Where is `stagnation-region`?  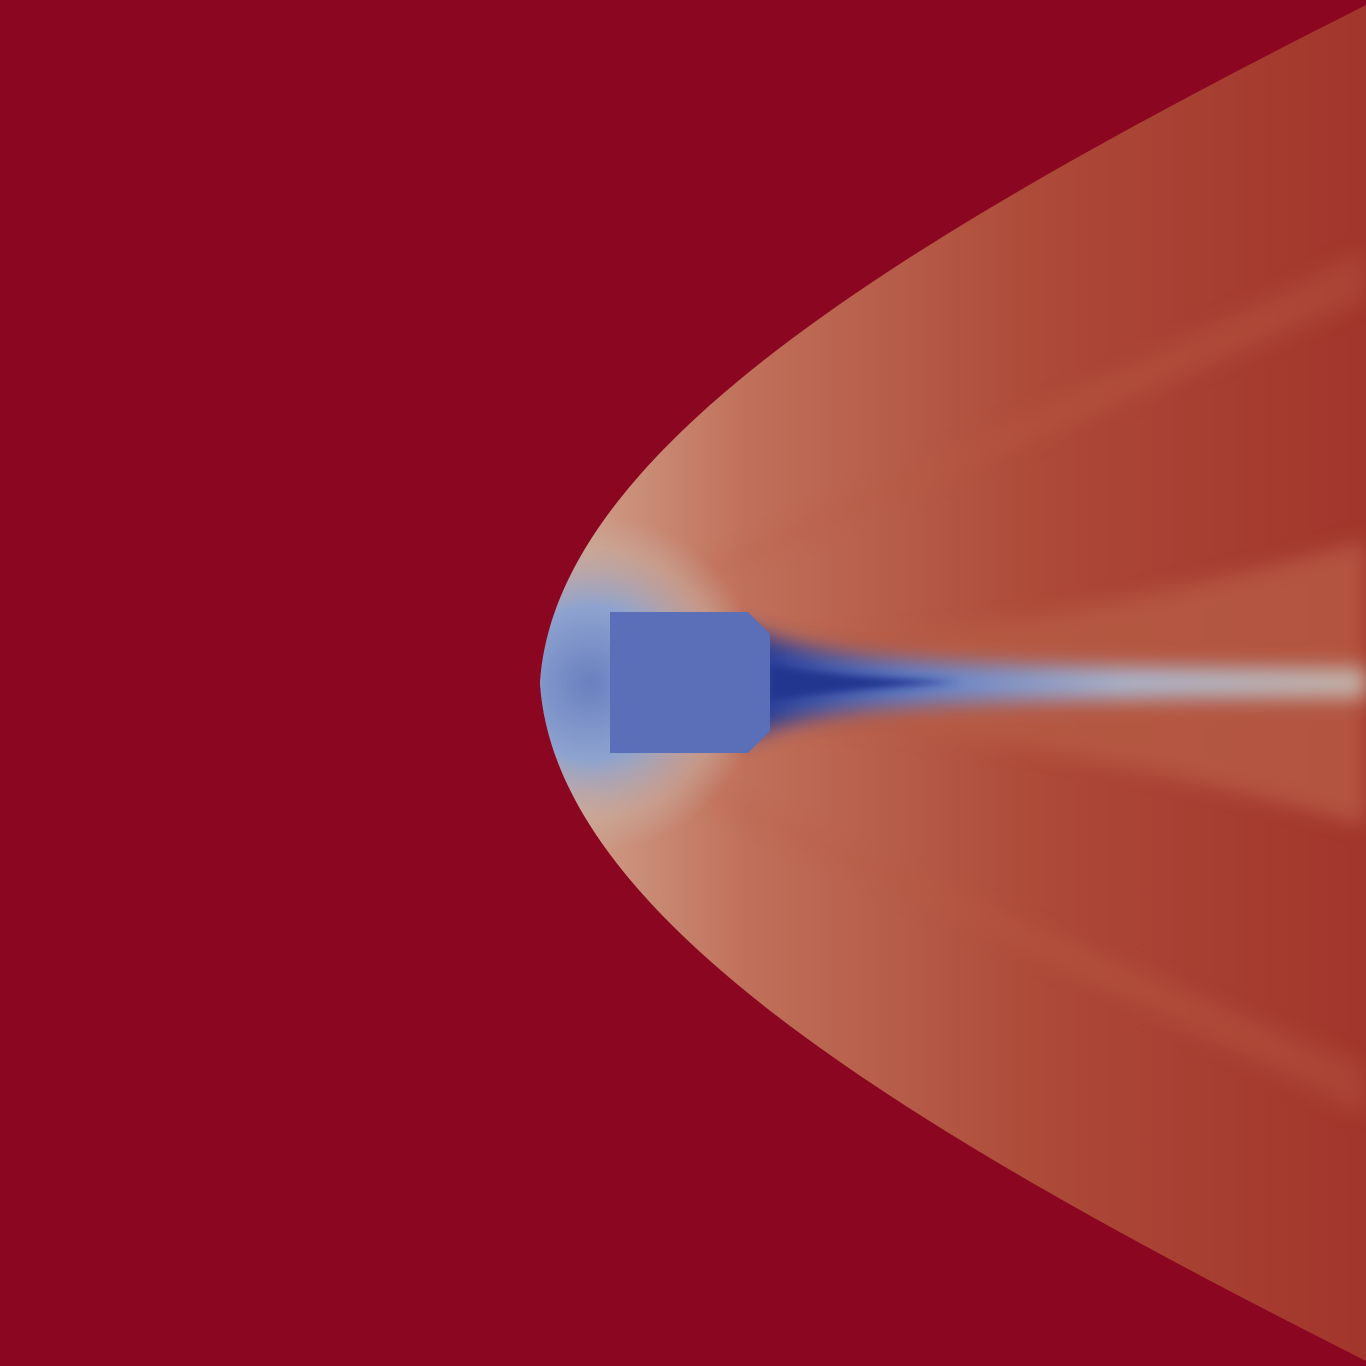
stagnation-region is located at coordinates (650, 683).